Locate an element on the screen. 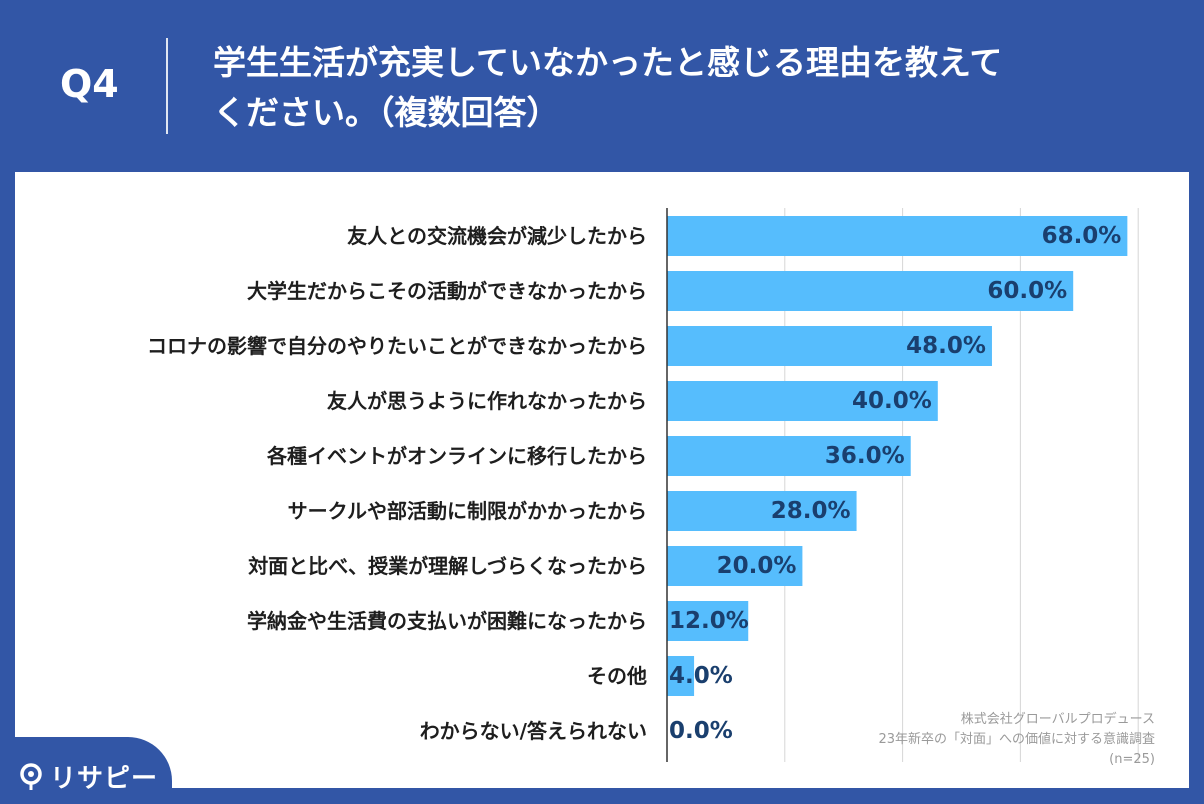  logo-text: リサピー is located at coordinates (104, 779).